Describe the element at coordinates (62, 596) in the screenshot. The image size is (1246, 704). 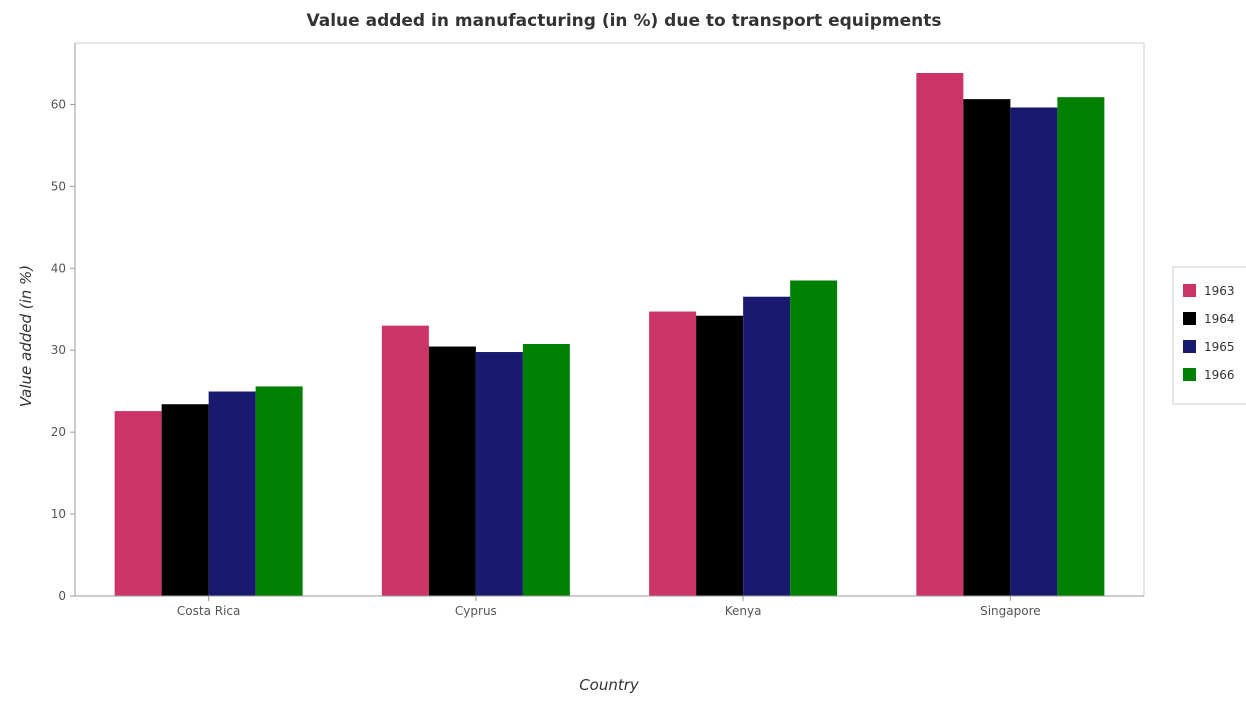
I see `y-tick-label: 0` at that location.